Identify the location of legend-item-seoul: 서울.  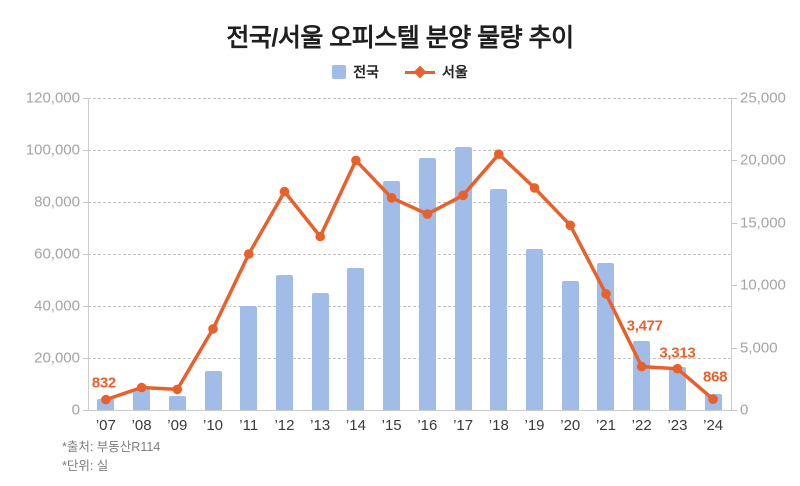
(436, 72).